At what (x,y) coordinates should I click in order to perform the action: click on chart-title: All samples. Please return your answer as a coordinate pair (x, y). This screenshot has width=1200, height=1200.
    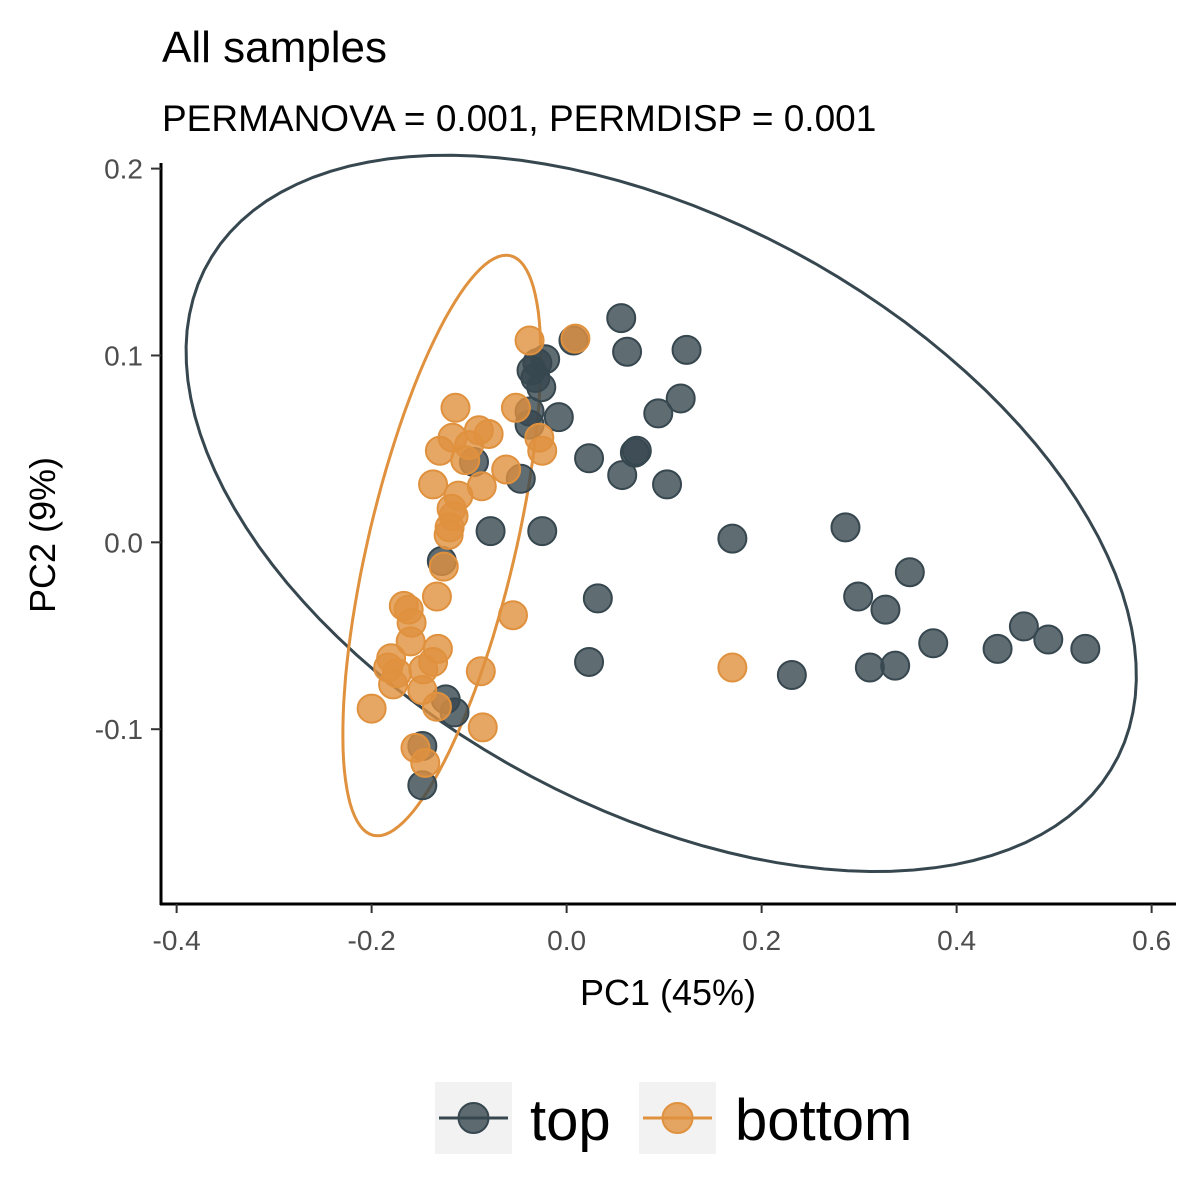
    Looking at the image, I should click on (274, 47).